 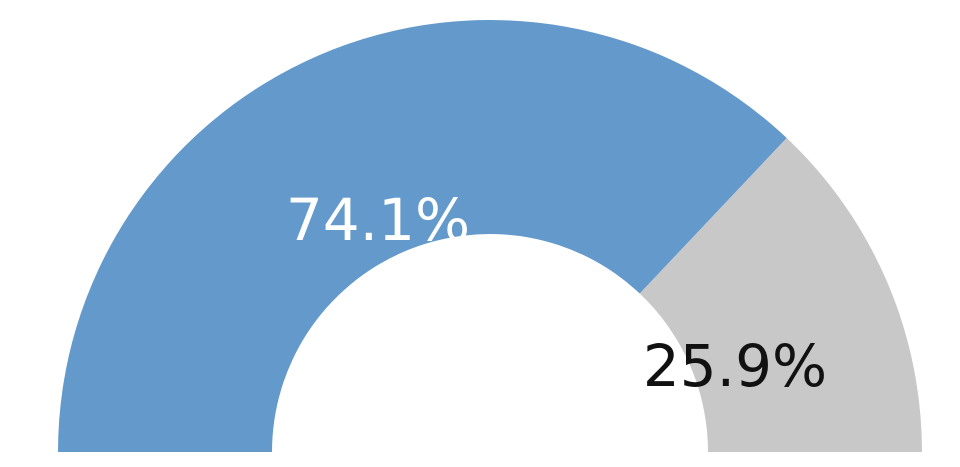 What do you see at coordinates (735, 366) in the screenshot?
I see `slice-label-1: 25.9%` at bounding box center [735, 366].